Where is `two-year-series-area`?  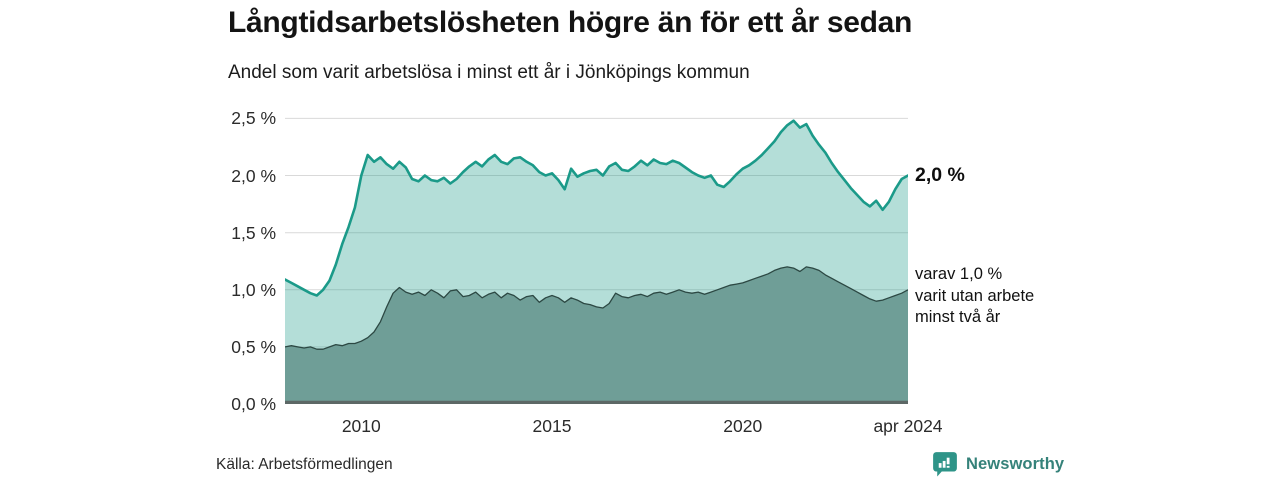
two-year-series-area is located at coordinates (596, 335).